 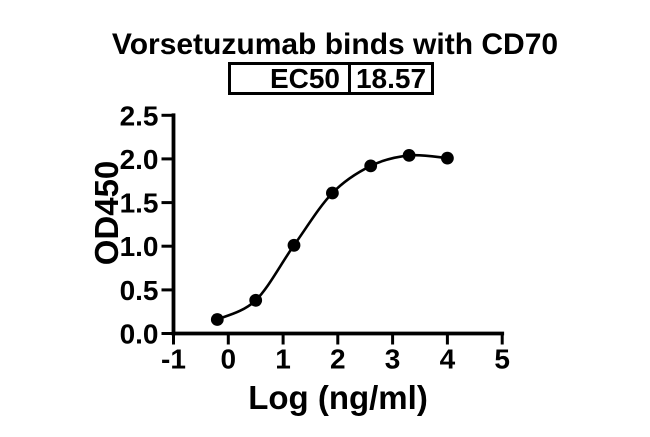 What do you see at coordinates (139, 159) in the screenshot?
I see `y-tick-label: 2.0` at bounding box center [139, 159].